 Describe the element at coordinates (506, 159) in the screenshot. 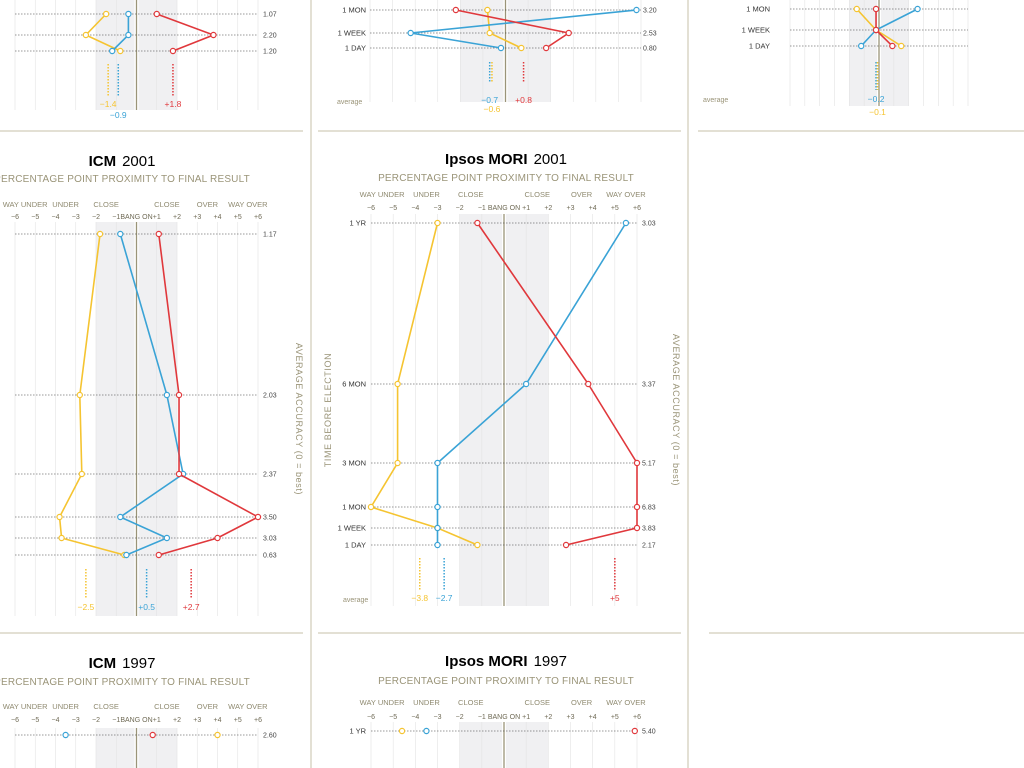

I see `chart-title: Ipsos MORI 2001` at that location.